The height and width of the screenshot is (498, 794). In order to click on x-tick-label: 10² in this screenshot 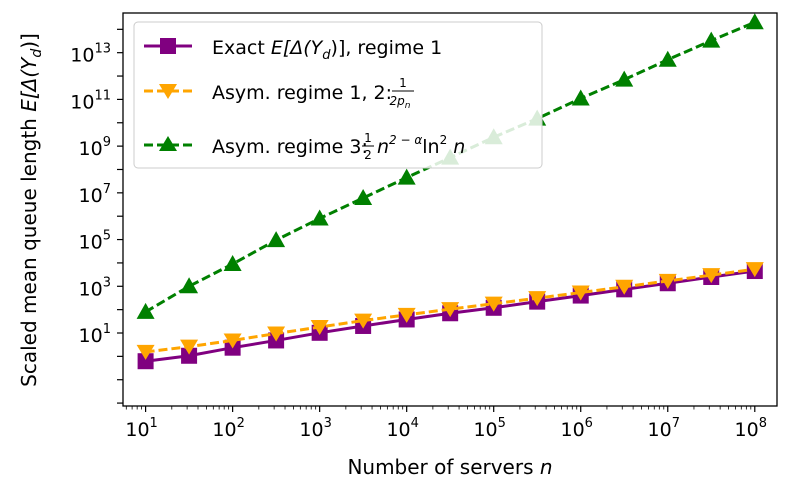, I will do `click(228, 428)`.